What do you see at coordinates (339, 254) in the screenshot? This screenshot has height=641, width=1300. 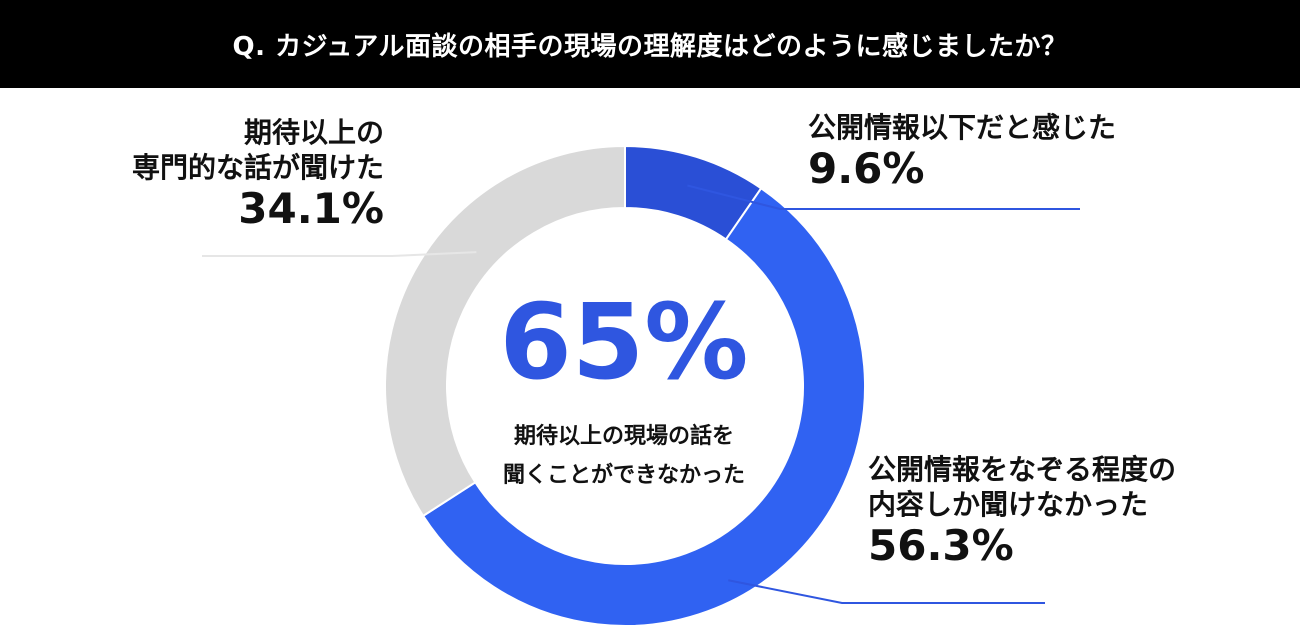 I see `leader-line-exceeded-expectations` at bounding box center [339, 254].